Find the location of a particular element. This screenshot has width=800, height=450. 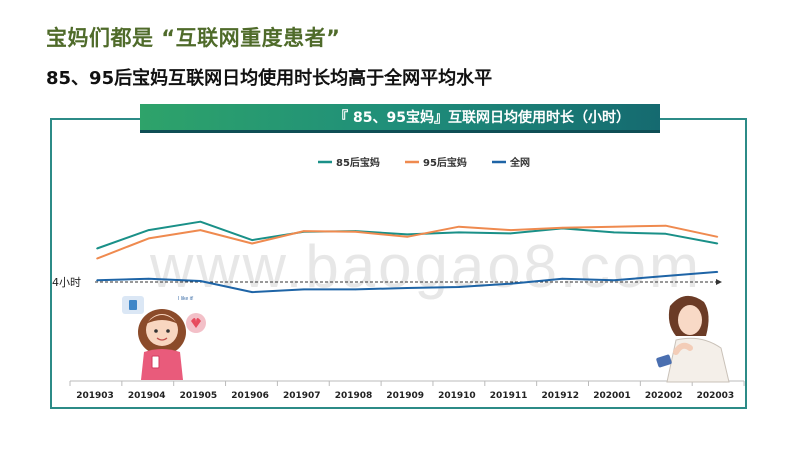

illustration-young-mom: I like it! is located at coordinates (164, 338).